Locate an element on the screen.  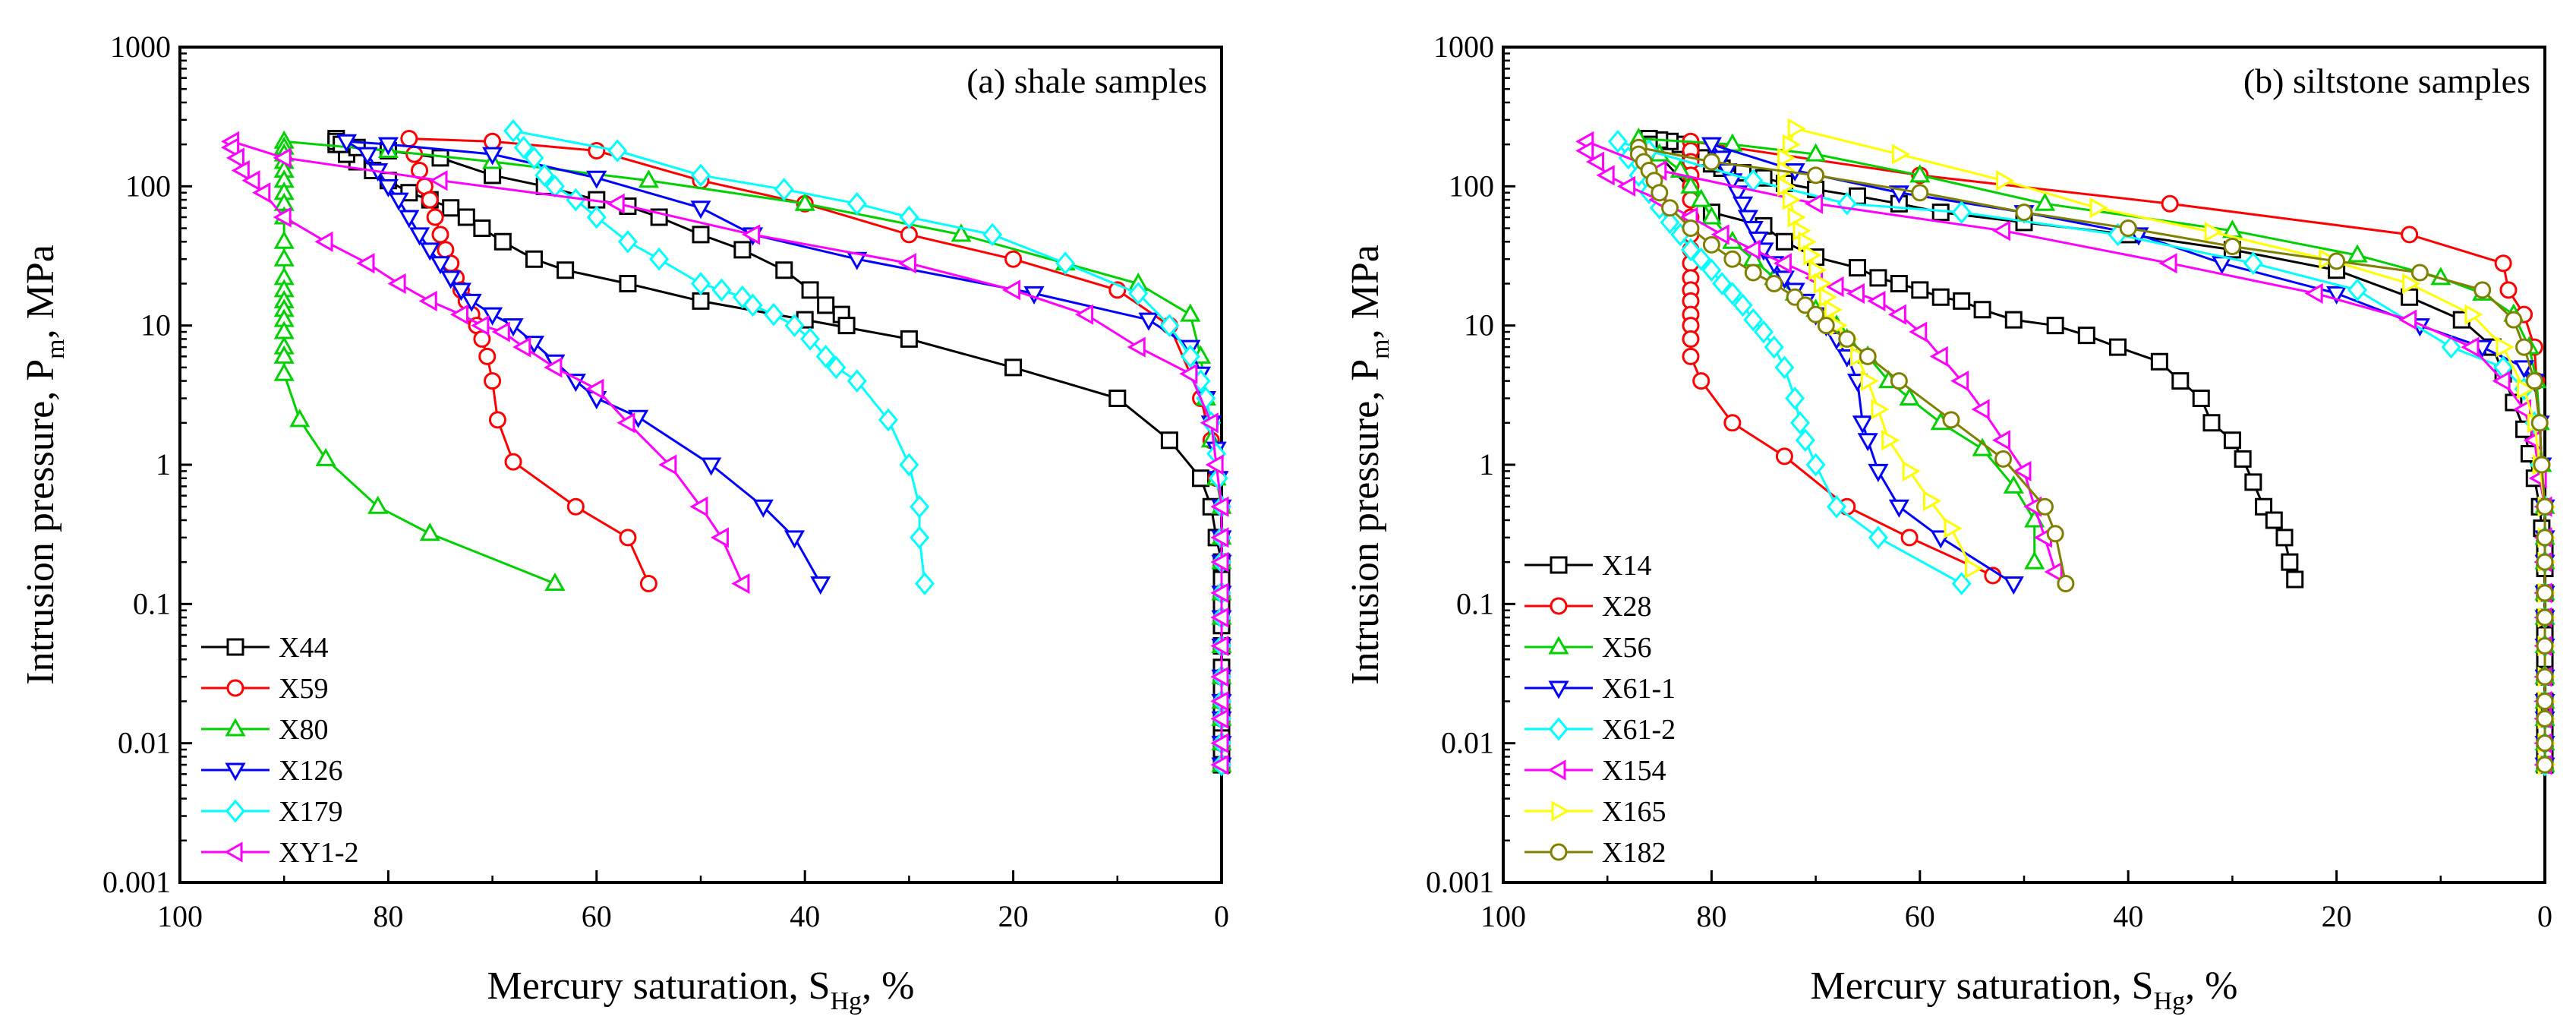
x-tick-label: 80 is located at coordinates (1711, 916).